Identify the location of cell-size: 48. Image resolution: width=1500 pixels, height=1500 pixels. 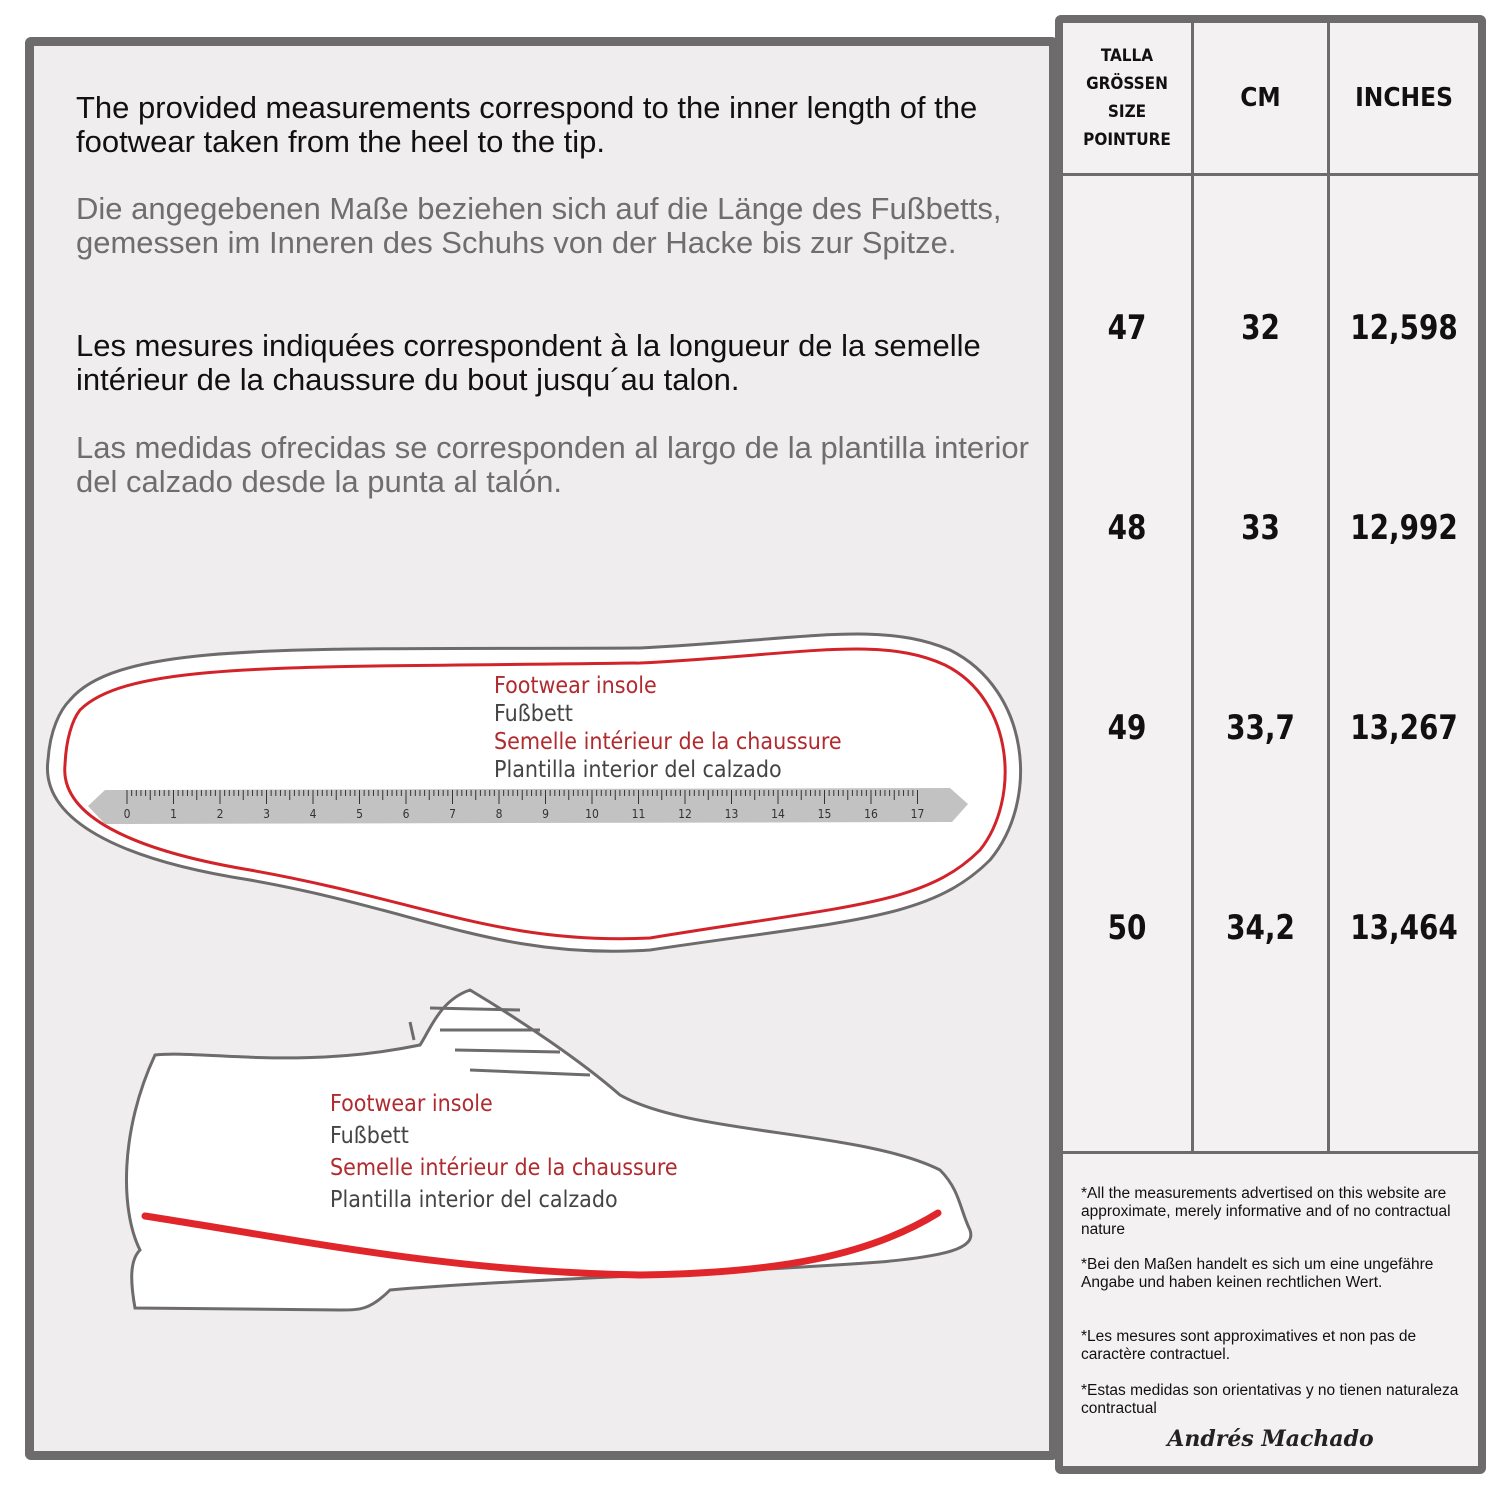
(1127, 528).